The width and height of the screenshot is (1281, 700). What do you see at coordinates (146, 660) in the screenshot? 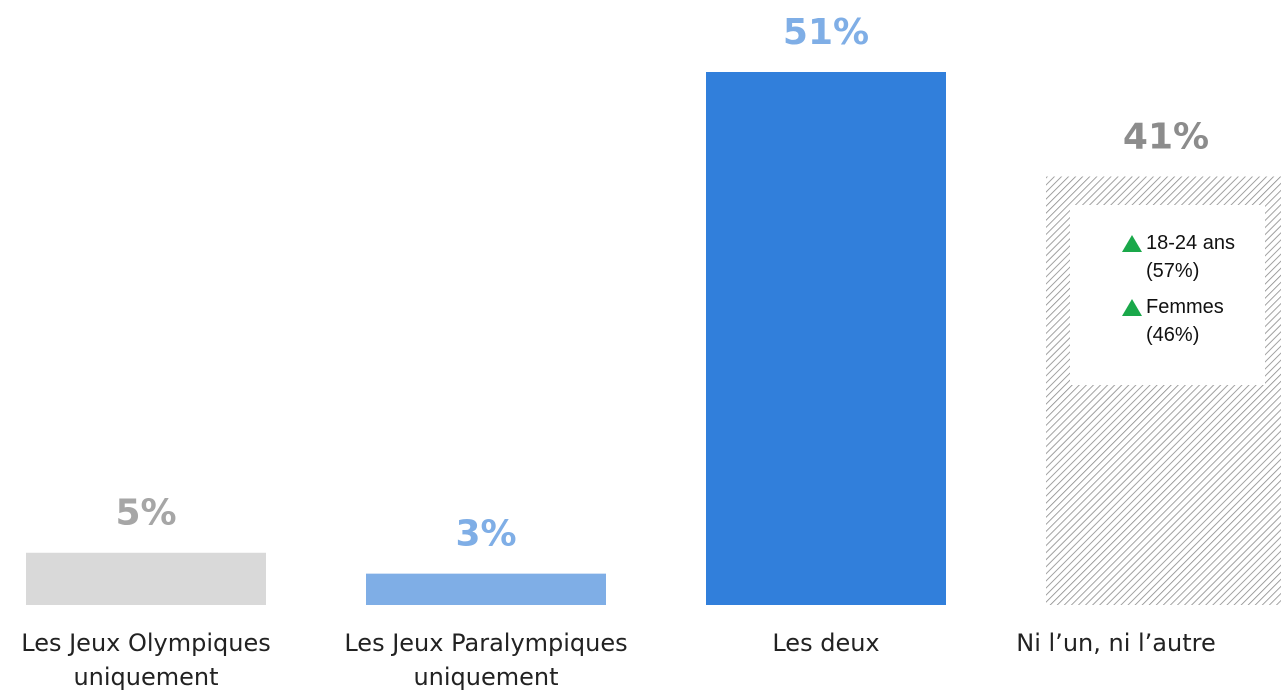
I see `x-tick-label: Les Jeux Olympiques uniquement` at bounding box center [146, 660].